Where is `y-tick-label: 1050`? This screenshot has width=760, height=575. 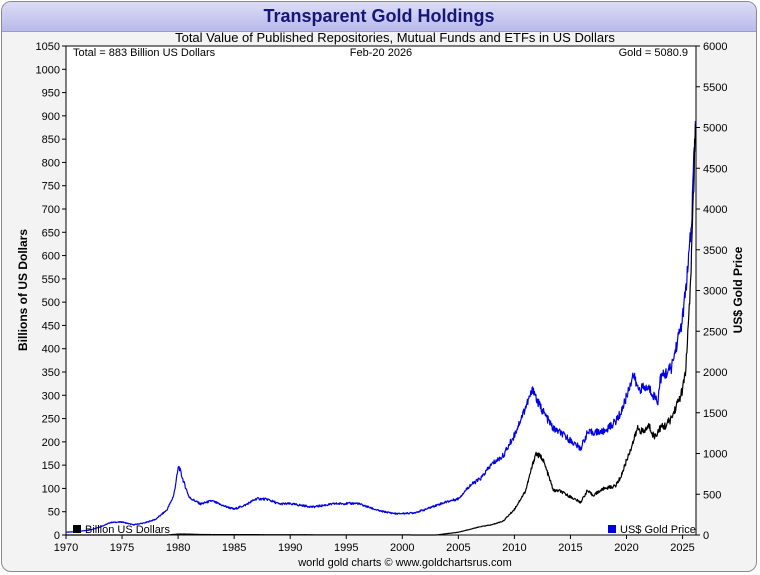
y-tick-label: 1050 is located at coordinates (48, 47).